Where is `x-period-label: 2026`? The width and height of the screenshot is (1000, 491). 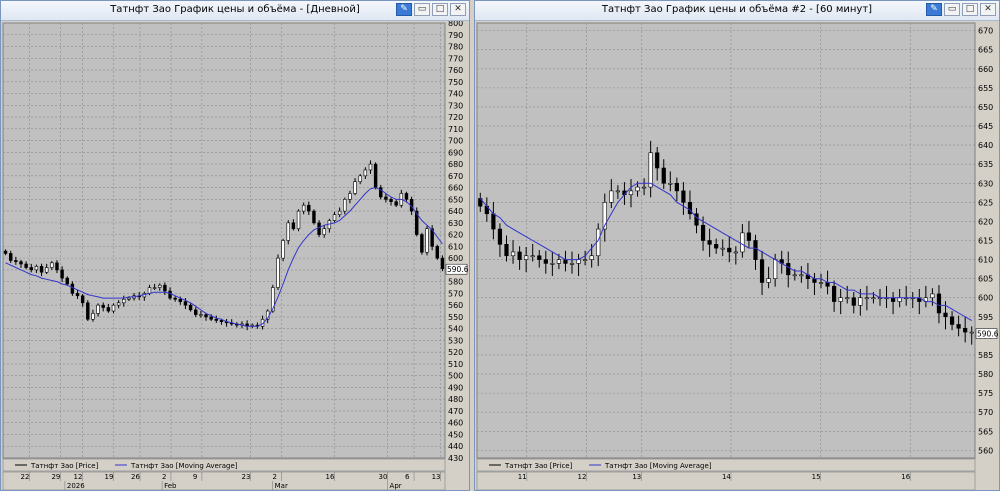
x-period-label: 2026 is located at coordinates (76, 486).